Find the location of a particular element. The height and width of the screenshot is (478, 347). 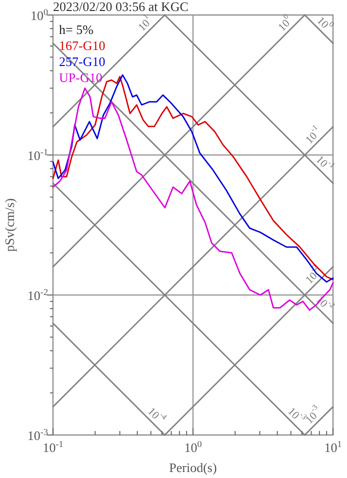

chart-title: 2023/02/20 03:56 at KGC is located at coordinates (120, 7).